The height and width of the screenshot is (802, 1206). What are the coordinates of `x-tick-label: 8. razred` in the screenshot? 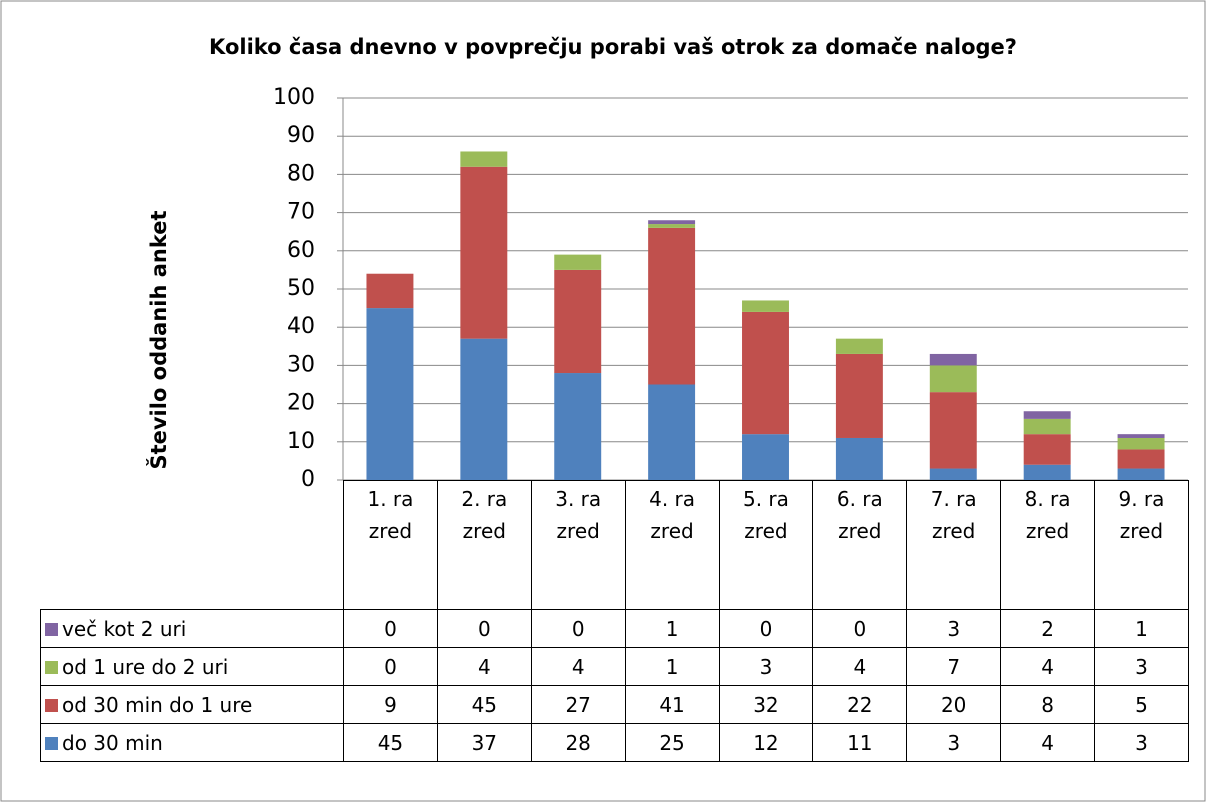 It's located at (1047, 515).